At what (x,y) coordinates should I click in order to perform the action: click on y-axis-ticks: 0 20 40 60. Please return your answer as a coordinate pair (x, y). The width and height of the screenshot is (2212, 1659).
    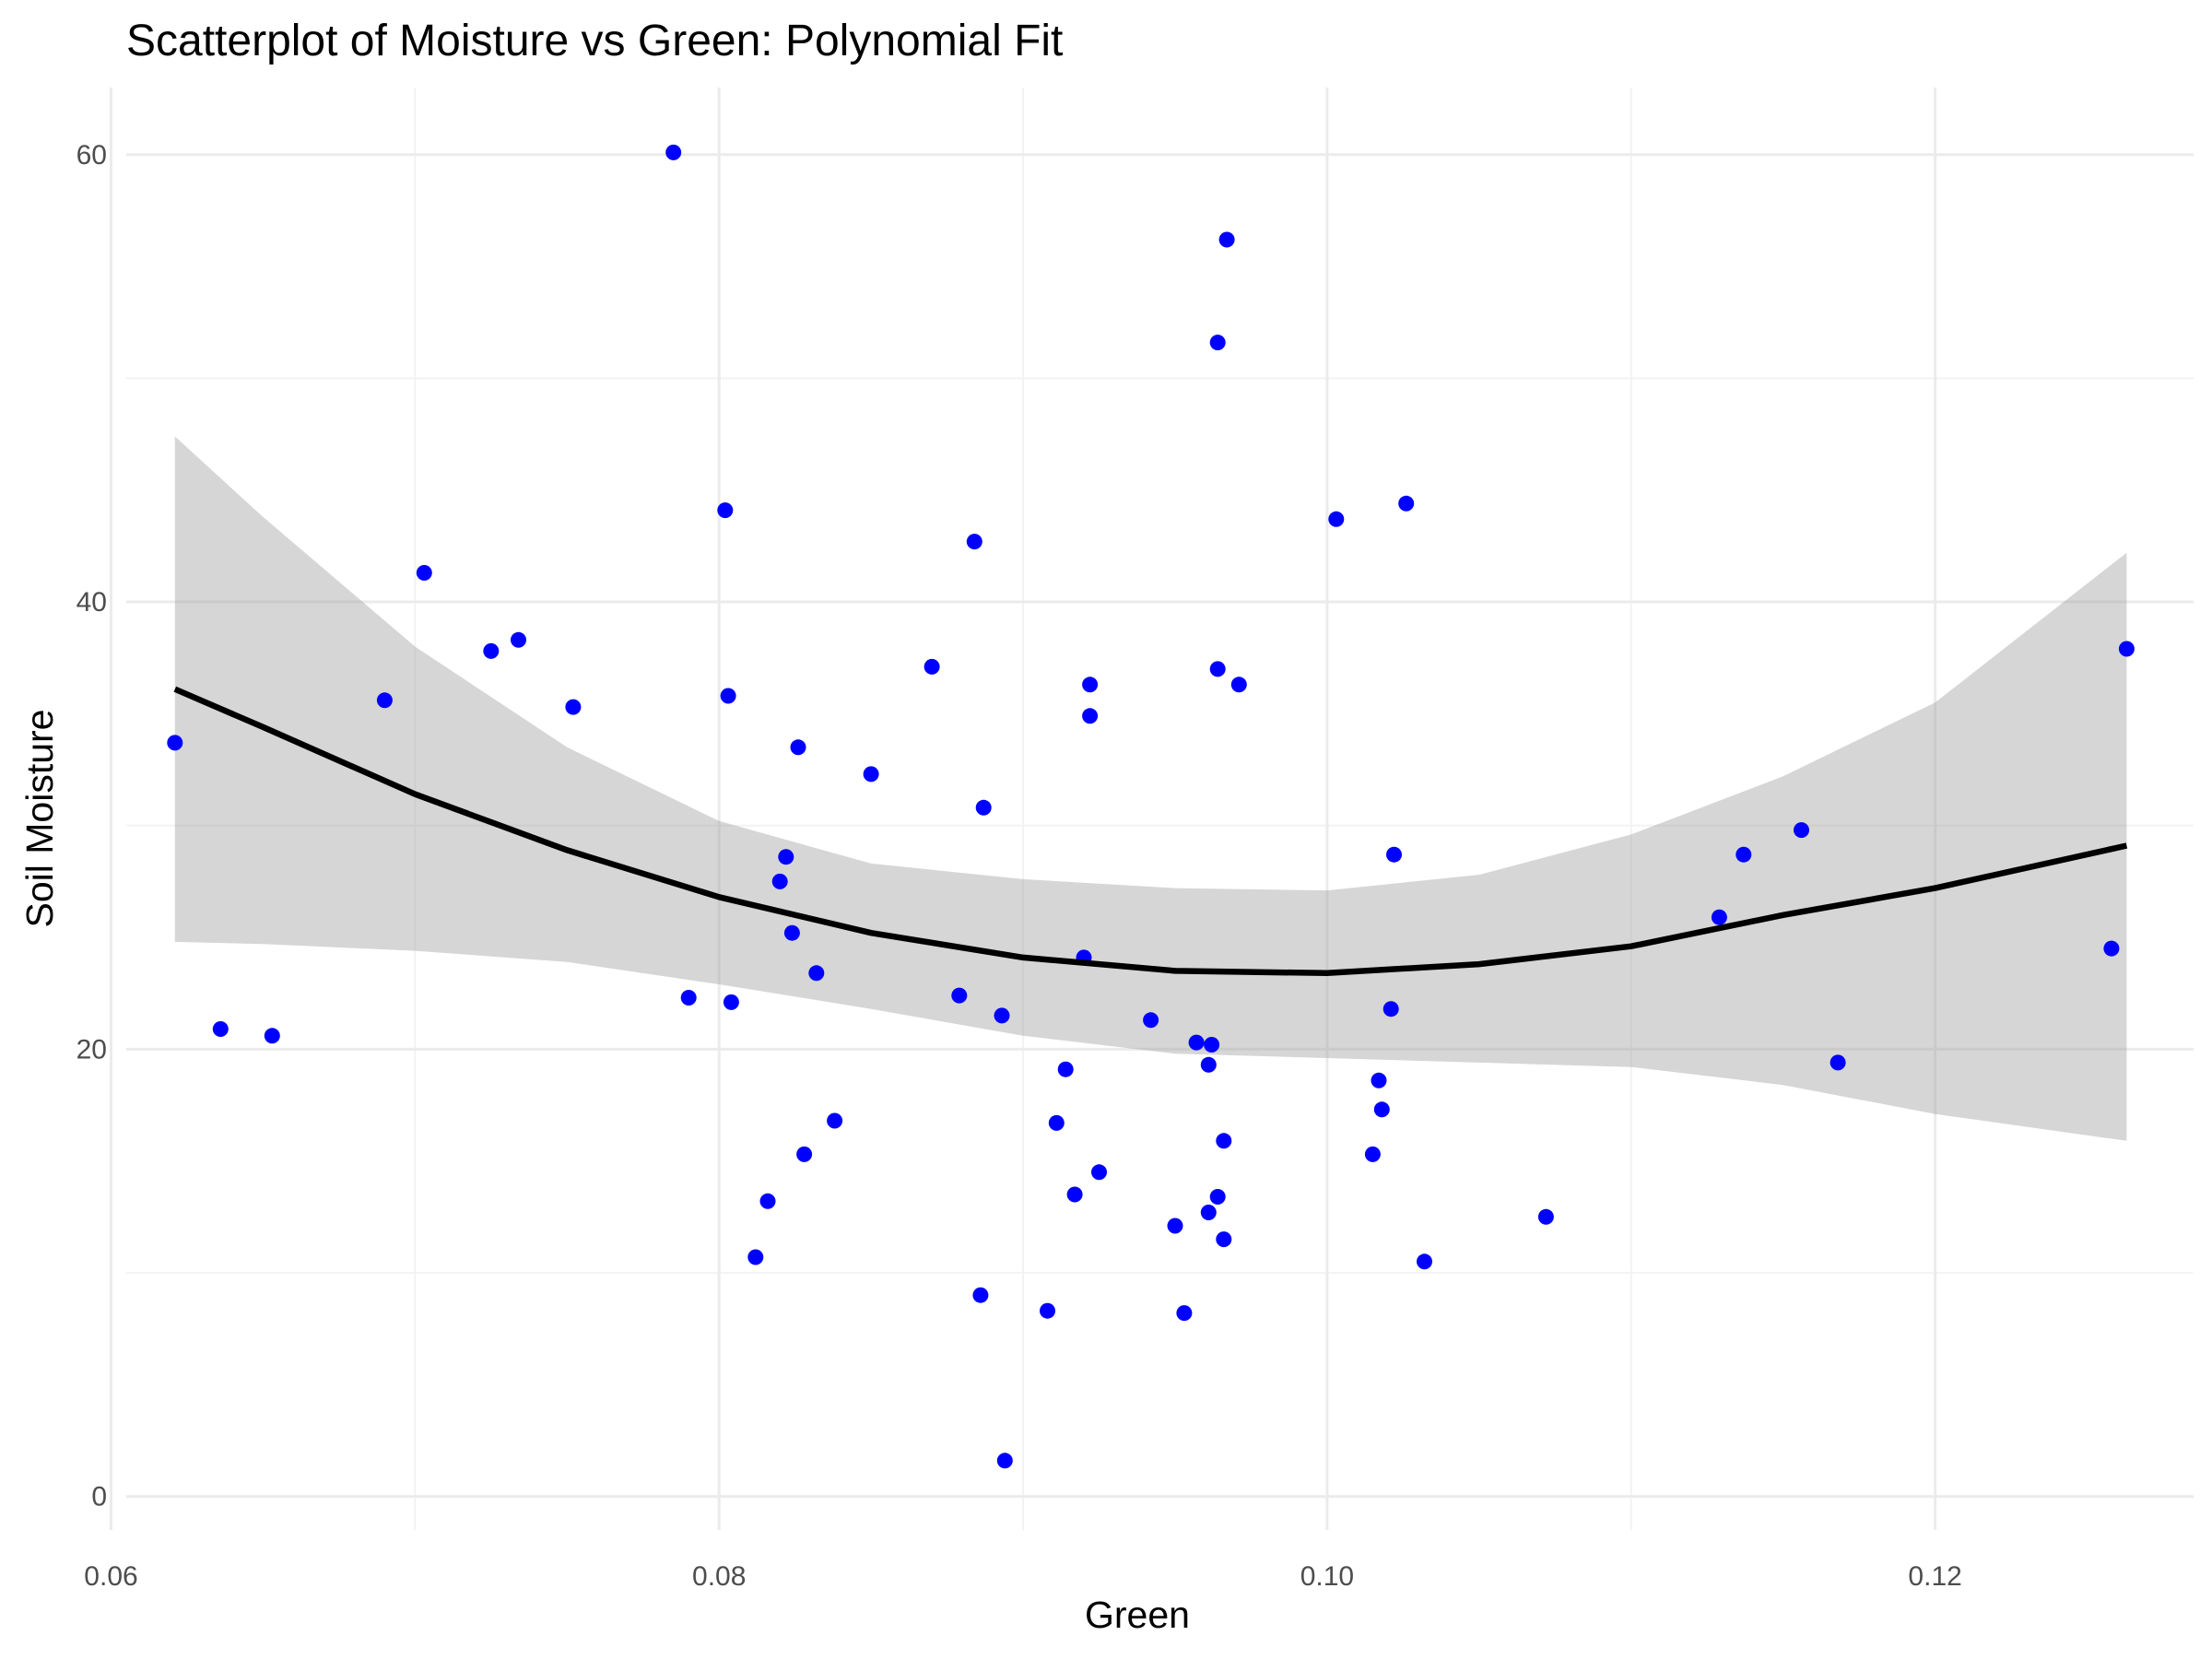
    Looking at the image, I should click on (91, 826).